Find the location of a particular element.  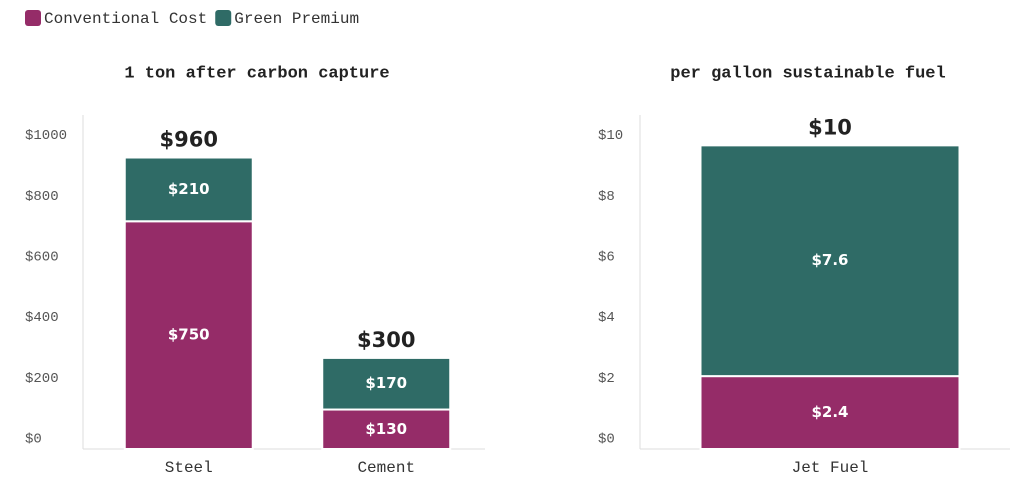

x-tick-label: Cement is located at coordinates (386, 468).